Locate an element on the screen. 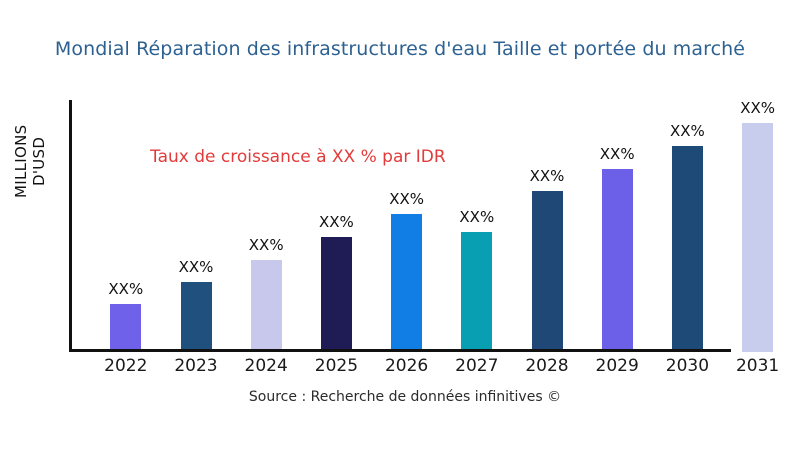 The width and height of the screenshot is (800, 450). x-tick-2025: 2025 is located at coordinates (336, 366).